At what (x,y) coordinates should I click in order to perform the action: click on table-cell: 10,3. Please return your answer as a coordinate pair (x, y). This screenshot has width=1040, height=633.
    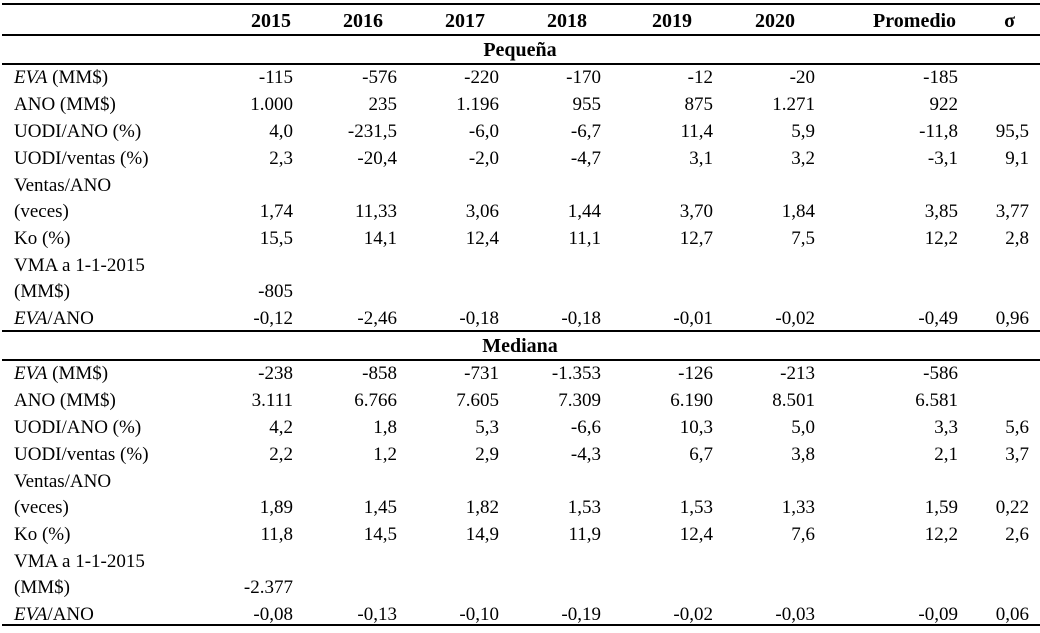
    Looking at the image, I should click on (696, 427).